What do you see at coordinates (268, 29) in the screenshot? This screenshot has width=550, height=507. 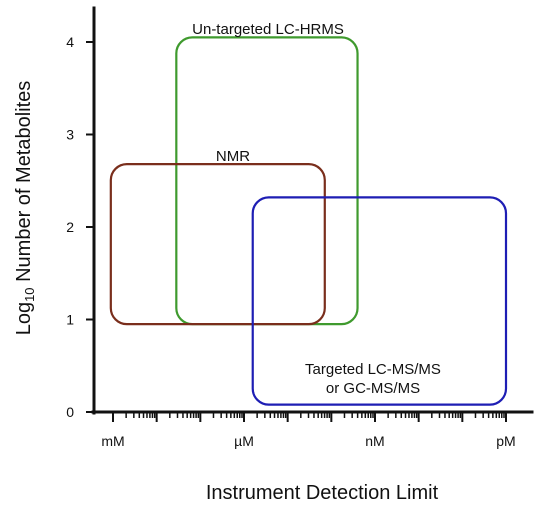 I see `region-label-1: Un-targeted LC-HRMS` at bounding box center [268, 29].